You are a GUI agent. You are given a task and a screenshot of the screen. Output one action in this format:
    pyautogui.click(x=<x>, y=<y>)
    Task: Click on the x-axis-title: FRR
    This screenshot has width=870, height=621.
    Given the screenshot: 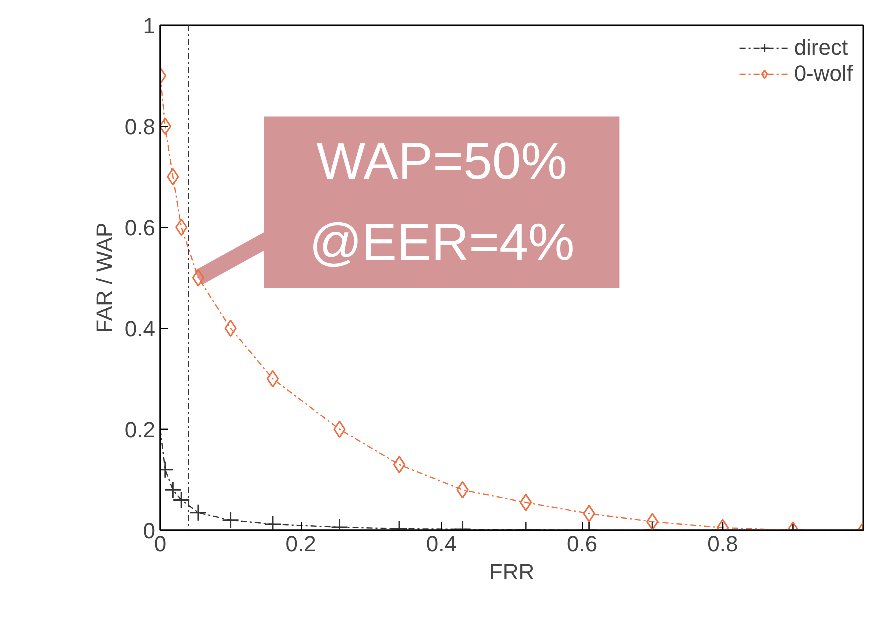 What is the action you would take?
    pyautogui.click(x=512, y=572)
    